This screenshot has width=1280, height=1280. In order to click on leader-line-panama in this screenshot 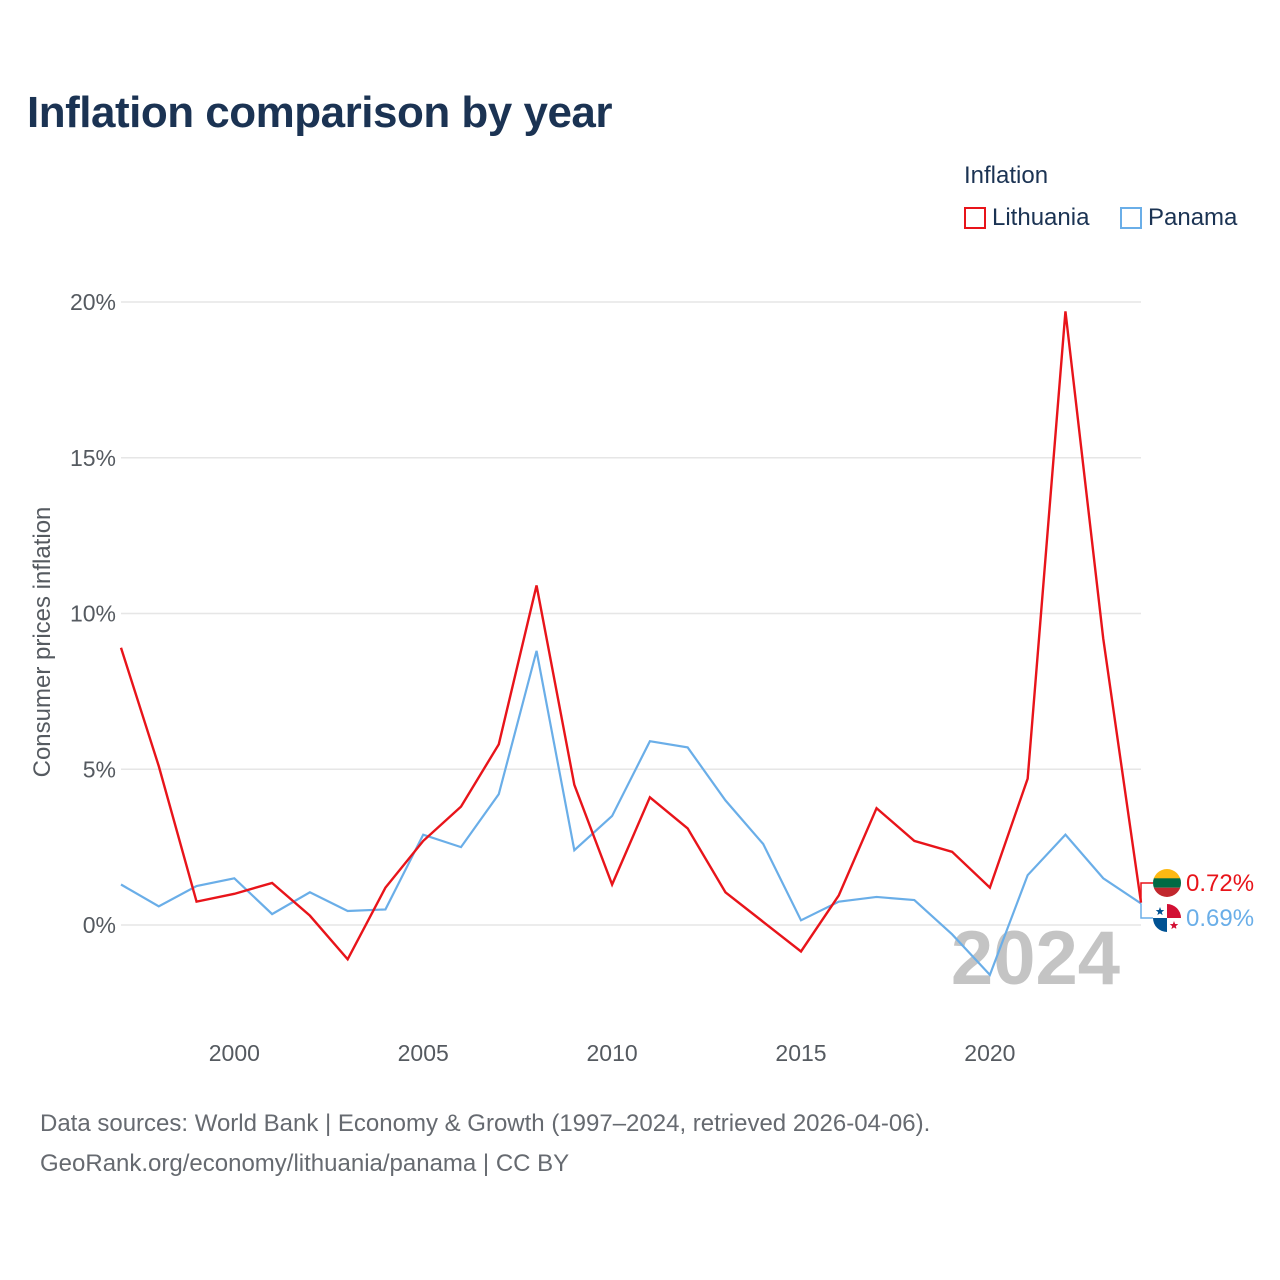, I will do `click(1146, 911)`.